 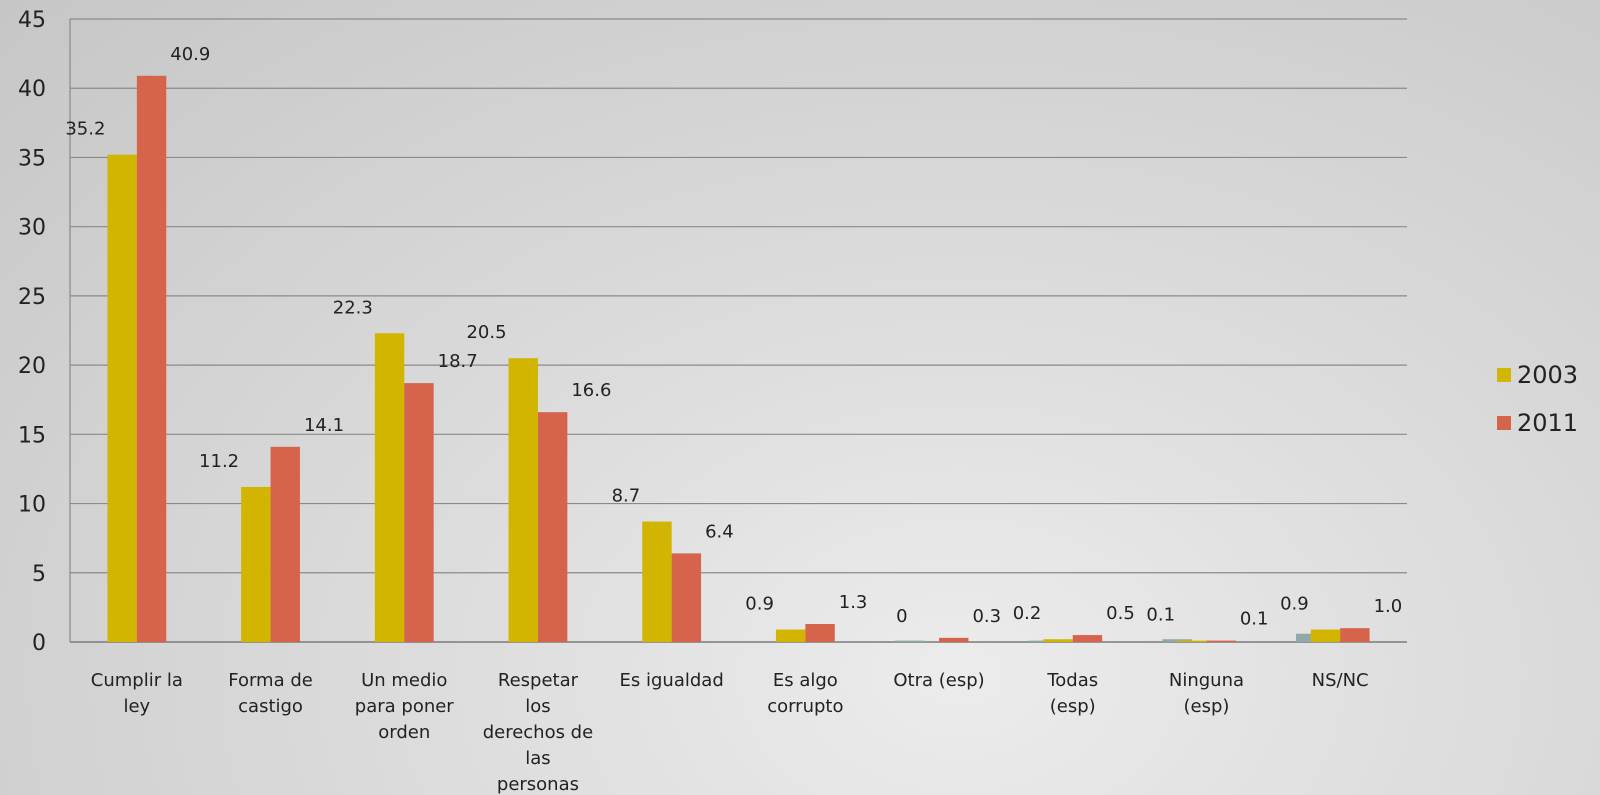 I want to click on x-category-label: Ninguna (esp), so click(x=1206, y=693).